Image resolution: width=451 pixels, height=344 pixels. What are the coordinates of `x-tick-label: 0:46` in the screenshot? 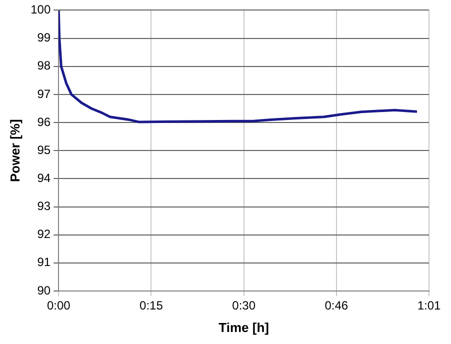 It's located at (336, 305).